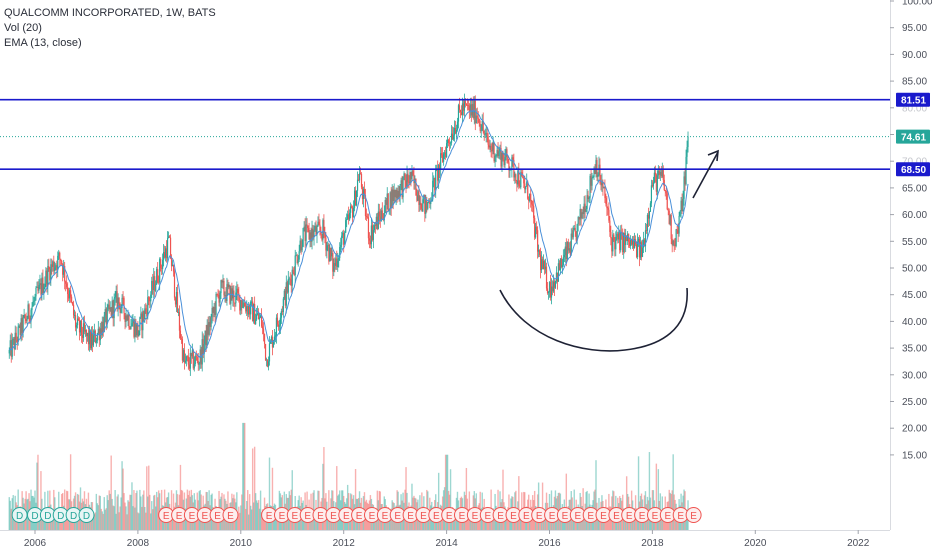  I want to click on dividend-marker, so click(86, 515).